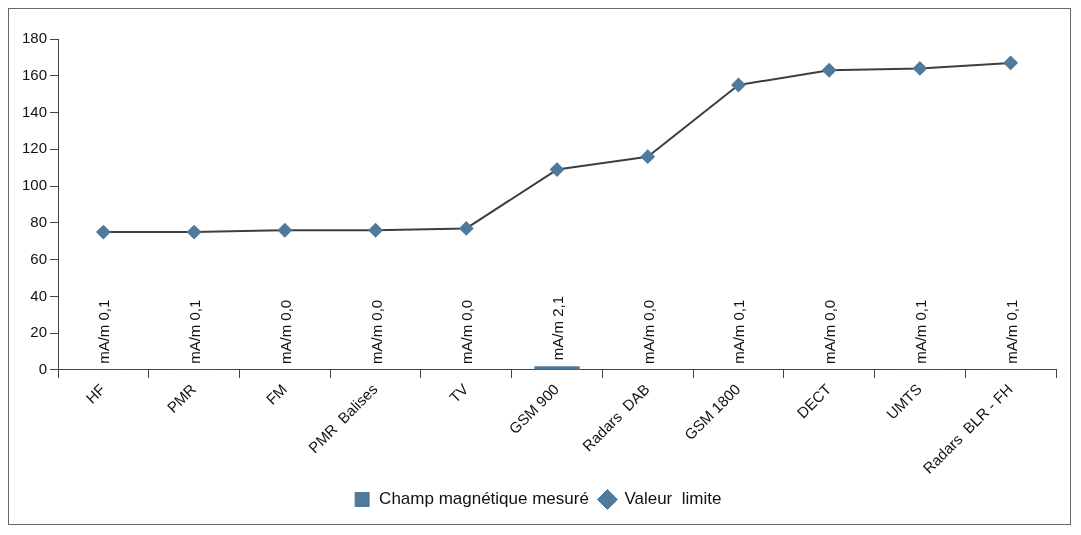  I want to click on y-tick-label: 140, so click(35, 111).